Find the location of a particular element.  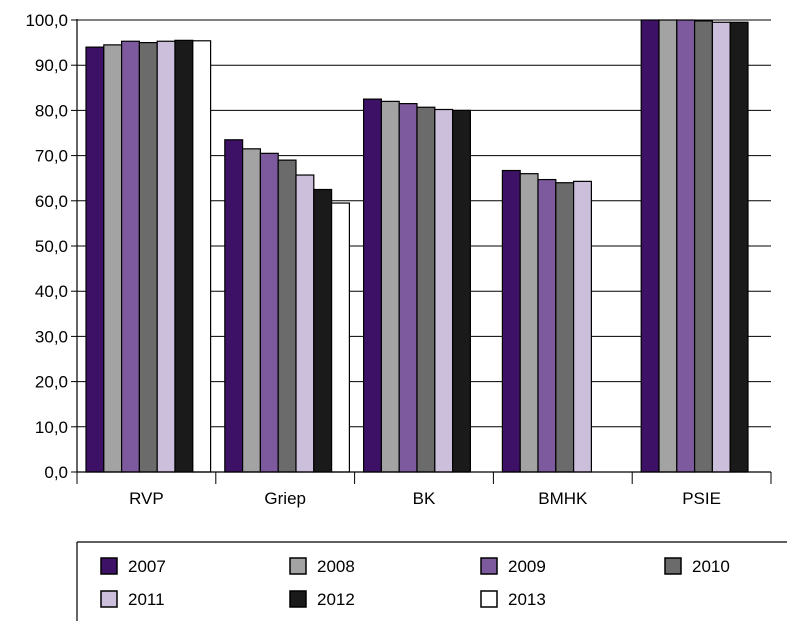

y-tick-label: 30,0 is located at coordinates (51, 336).